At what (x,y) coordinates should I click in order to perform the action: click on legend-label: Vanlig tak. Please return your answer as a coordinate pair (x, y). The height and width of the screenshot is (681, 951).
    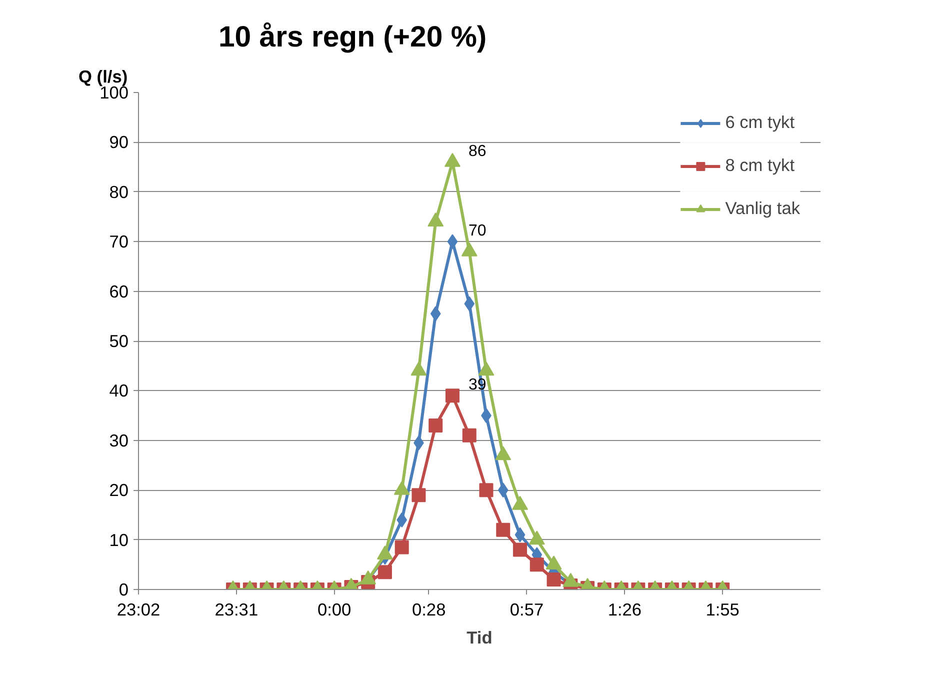
    Looking at the image, I should click on (762, 208).